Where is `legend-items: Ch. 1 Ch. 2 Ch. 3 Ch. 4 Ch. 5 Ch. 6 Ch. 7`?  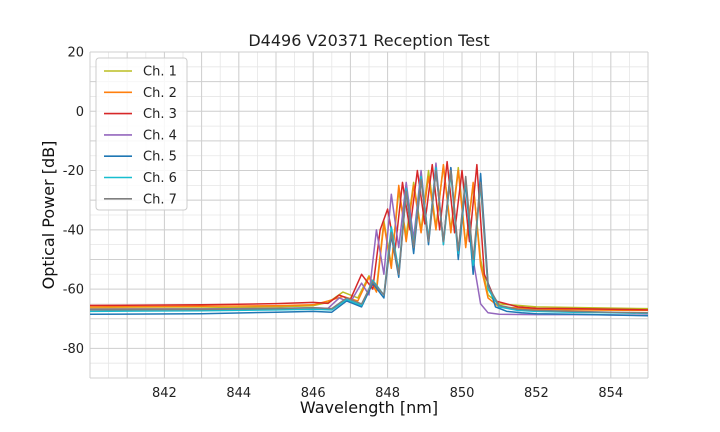 legend-items: Ch. 1 Ch. 2 Ch. 3 Ch. 4 Ch. 5 Ch. 6 Ch. 7 is located at coordinates (140, 136).